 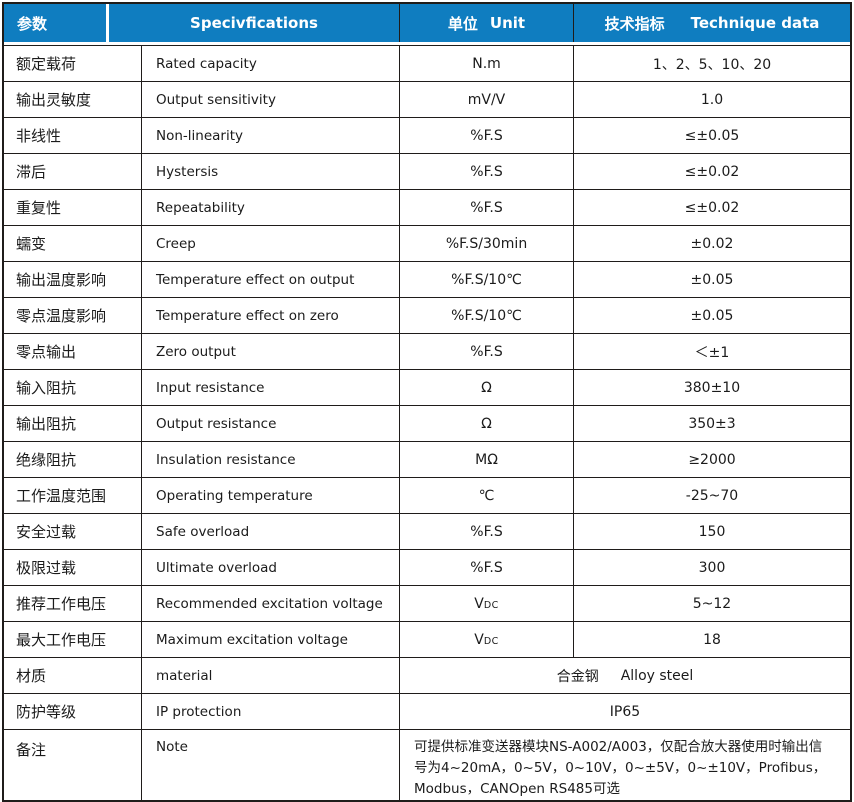 I want to click on header-unit-en: Unit, so click(x=507, y=23).